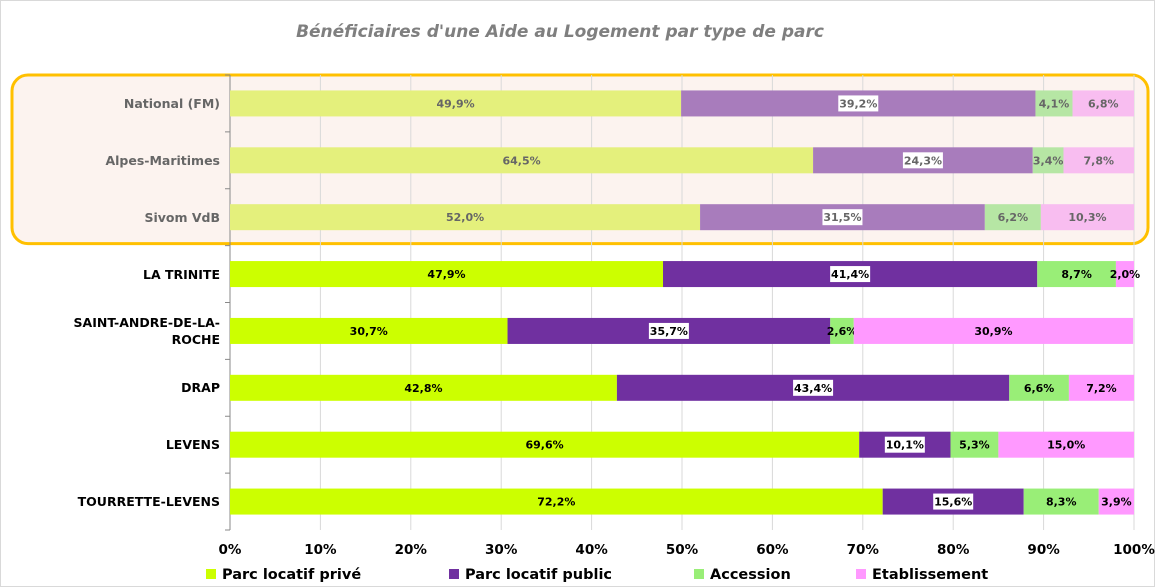 The width and height of the screenshot is (1155, 587). I want to click on value-label: 3,4%, so click(1048, 160).